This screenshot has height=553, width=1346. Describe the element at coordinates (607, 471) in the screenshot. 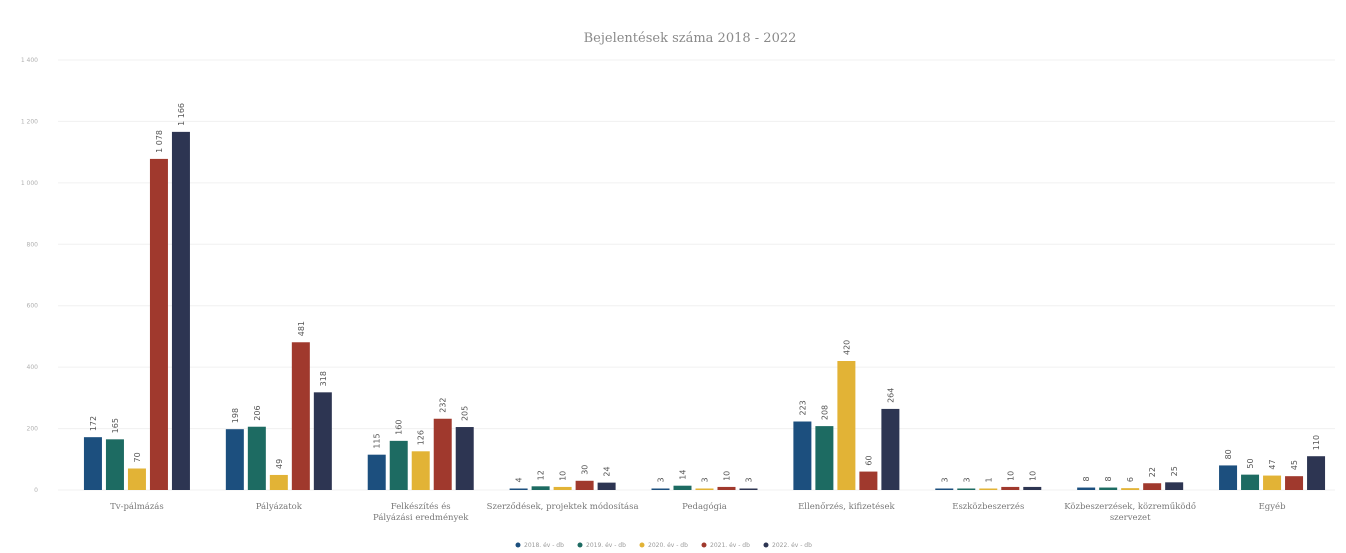

I see `value-label: 24` at that location.